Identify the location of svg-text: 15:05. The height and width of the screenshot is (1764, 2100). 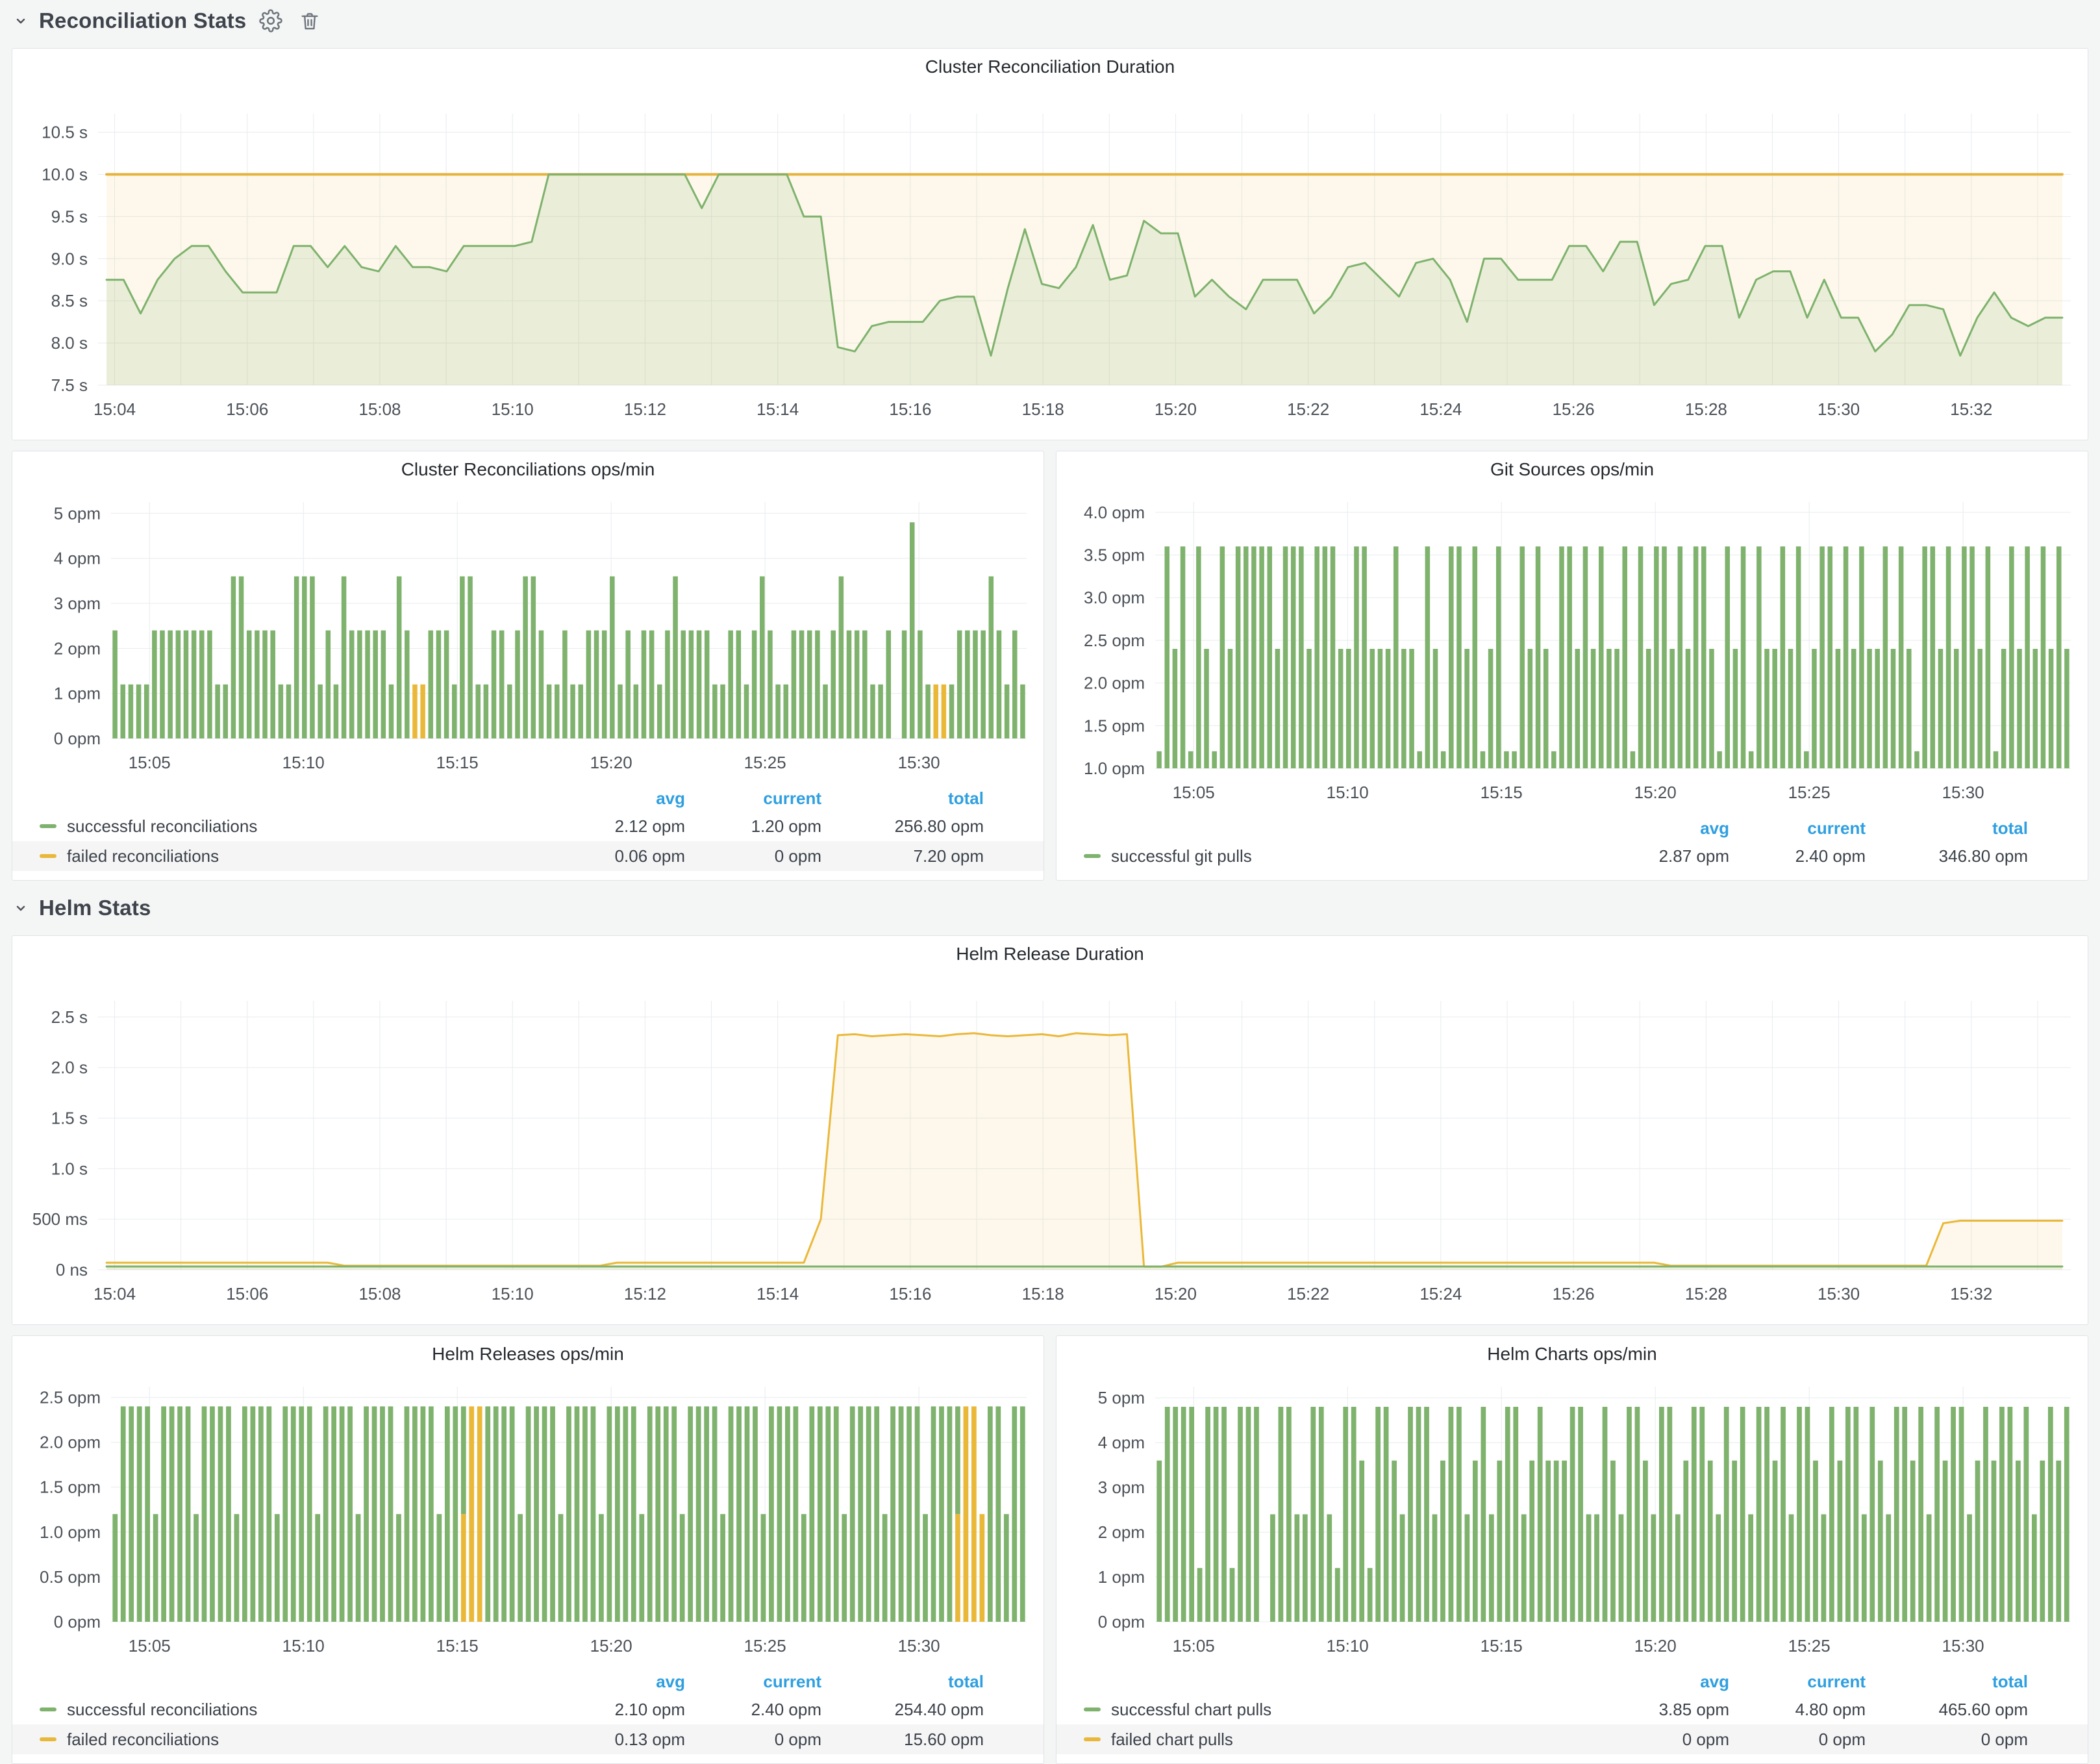
(1194, 1646).